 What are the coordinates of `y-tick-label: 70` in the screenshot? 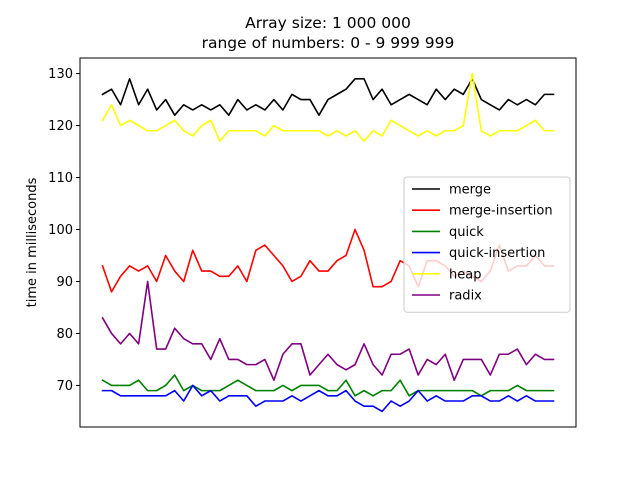 It's located at (64, 386).